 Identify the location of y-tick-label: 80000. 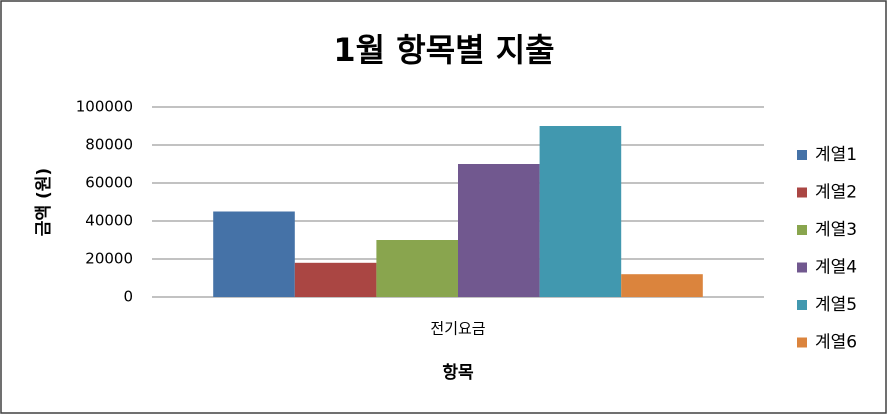
(109, 145).